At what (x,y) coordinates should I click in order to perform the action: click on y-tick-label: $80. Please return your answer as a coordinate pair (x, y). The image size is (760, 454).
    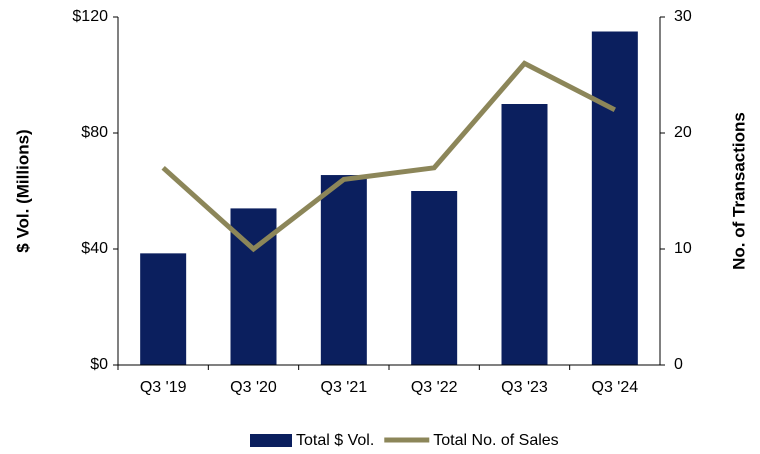
    Looking at the image, I should click on (94, 132).